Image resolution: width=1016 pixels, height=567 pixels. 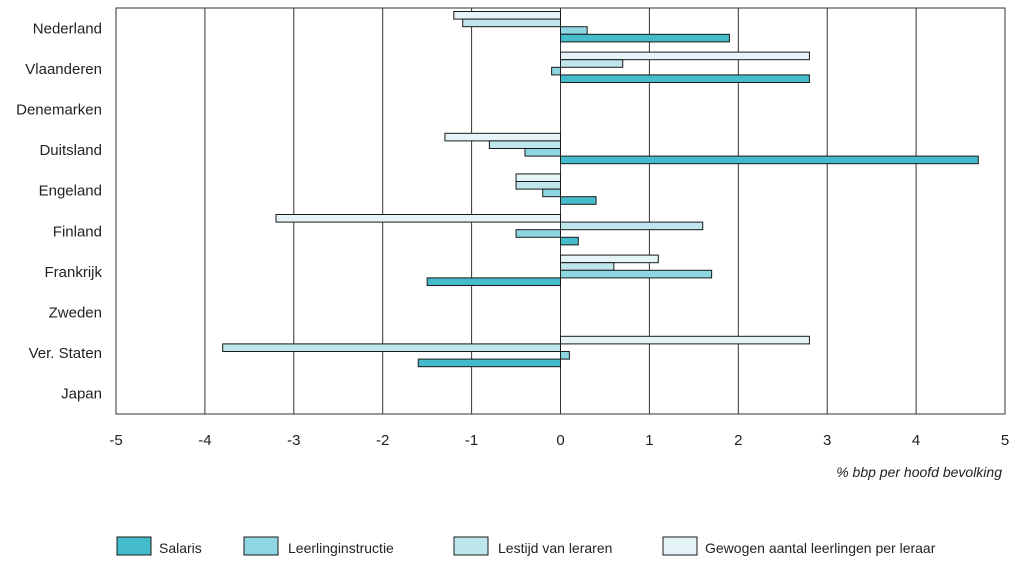 I want to click on bar-frankrijk-s2, so click(x=636, y=274).